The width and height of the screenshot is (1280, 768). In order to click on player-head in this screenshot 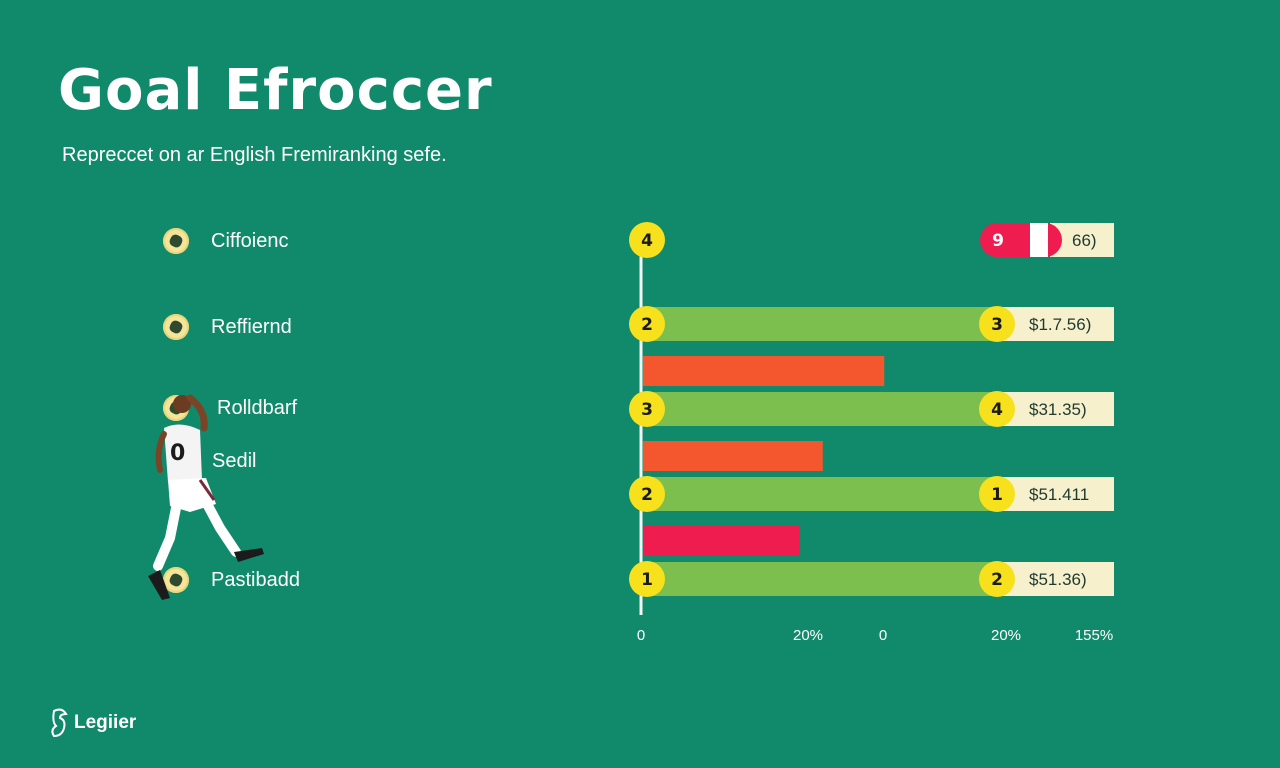, I will do `click(182, 404)`.